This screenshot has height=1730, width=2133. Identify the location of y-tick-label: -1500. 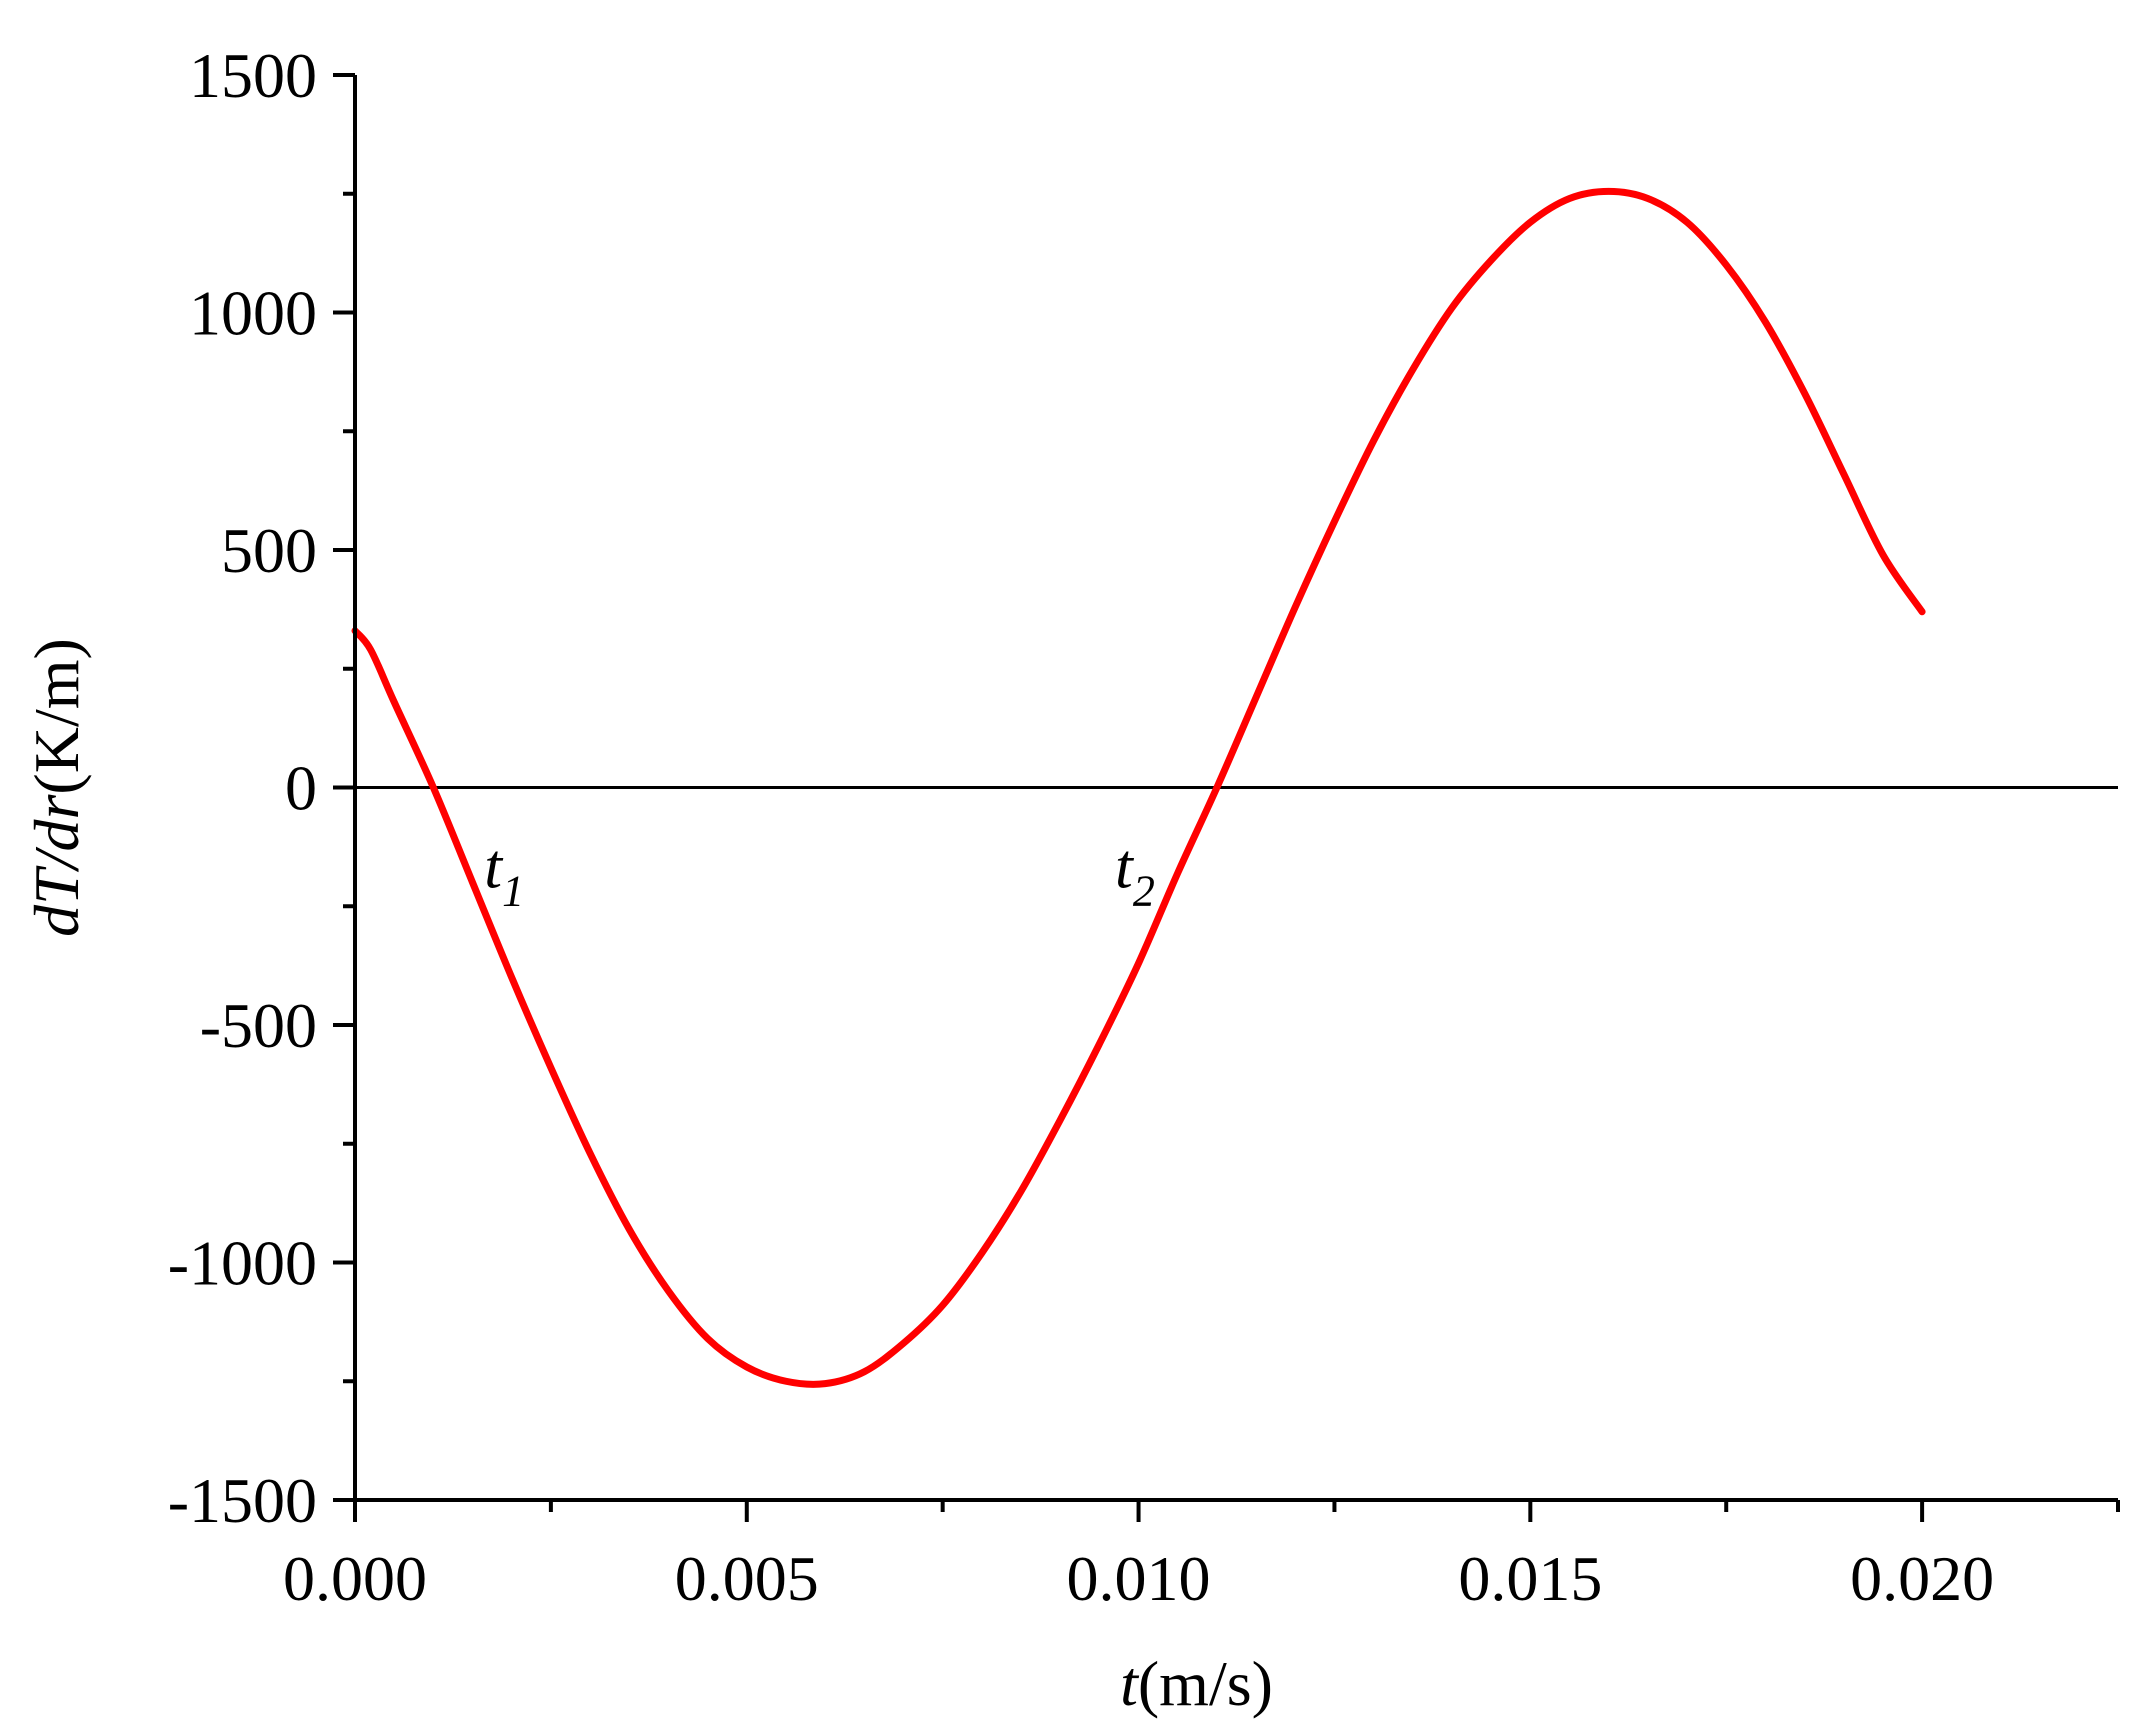
(242, 1500).